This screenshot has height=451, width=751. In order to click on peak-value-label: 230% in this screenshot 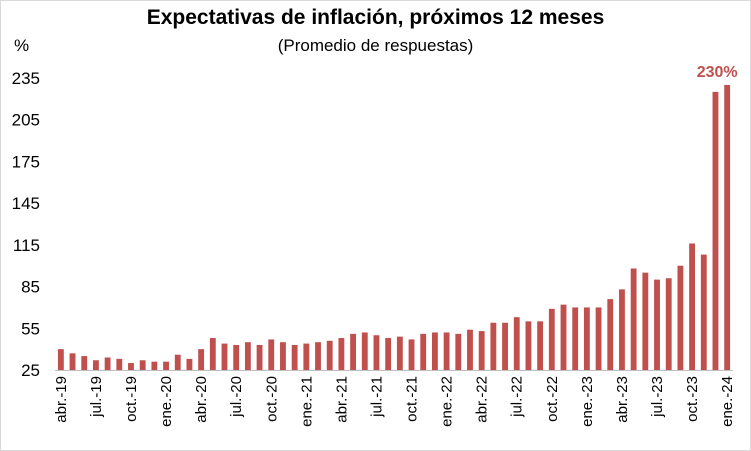, I will do `click(717, 72)`.